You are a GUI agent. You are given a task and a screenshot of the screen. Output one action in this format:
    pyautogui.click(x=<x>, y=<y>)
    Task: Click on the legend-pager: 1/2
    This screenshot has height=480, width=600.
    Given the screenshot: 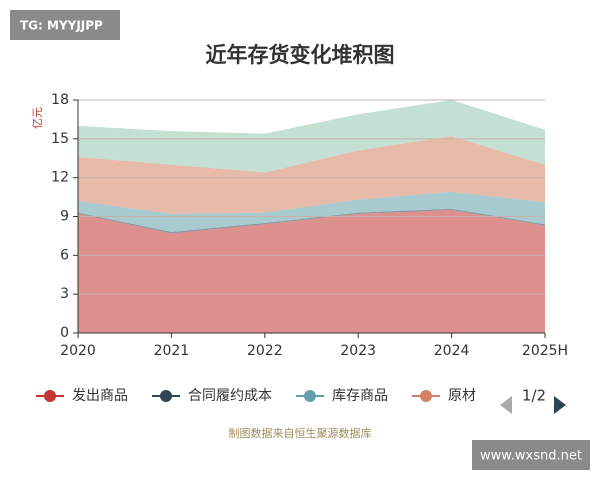 What is the action you would take?
    pyautogui.click(x=533, y=400)
    